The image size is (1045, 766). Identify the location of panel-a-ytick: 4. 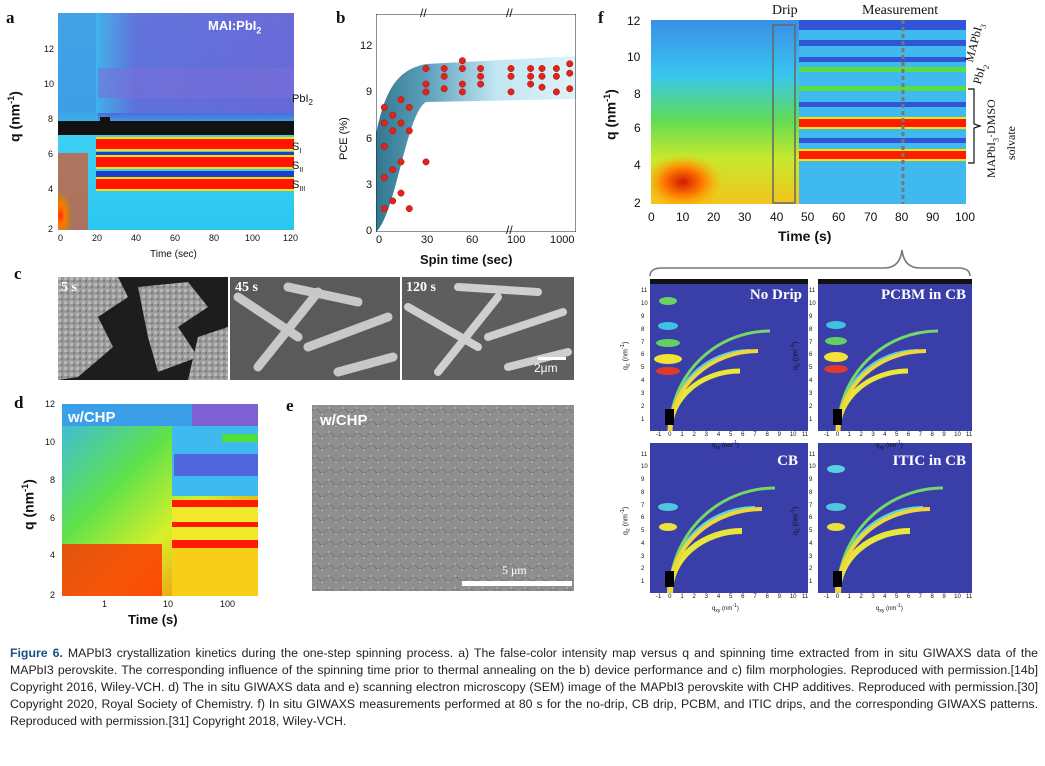
(51, 189).